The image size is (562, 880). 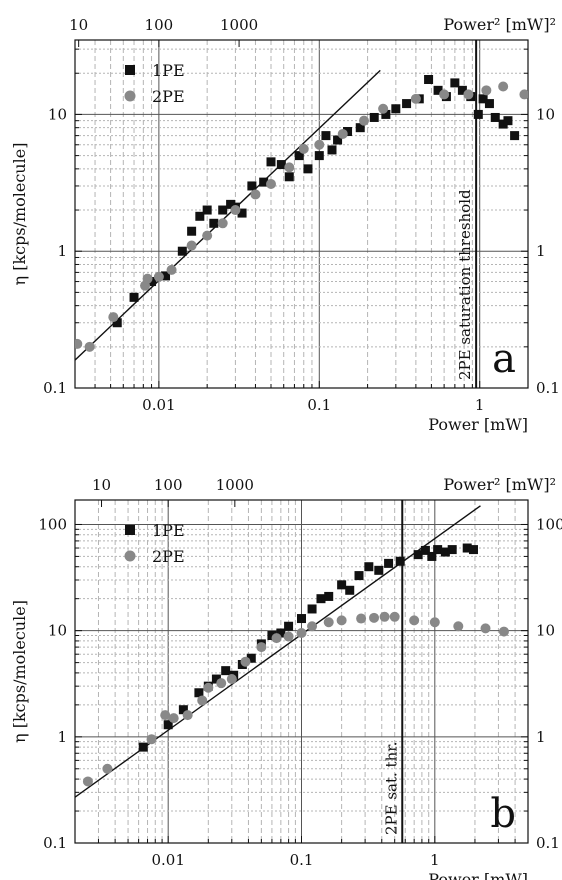 What do you see at coordinates (239, 25) in the screenshot?
I see `top-tick-label: 1000` at bounding box center [239, 25].